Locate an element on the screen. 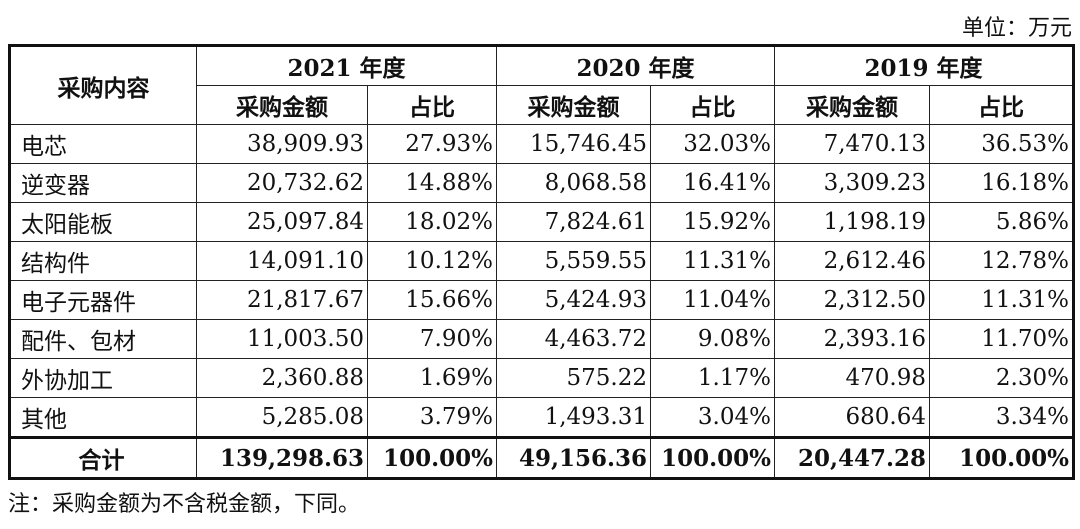  ratio-cell: 11.04% is located at coordinates (712, 300).